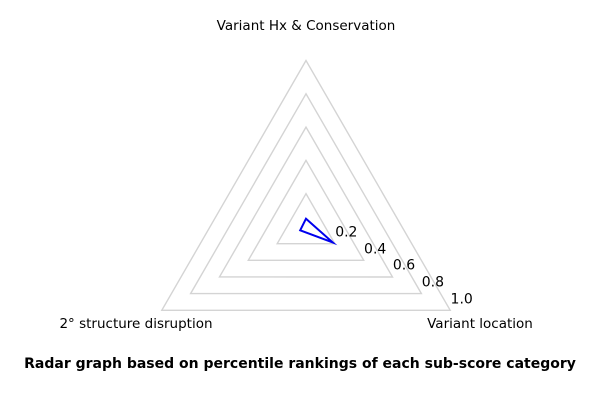  I want to click on grid-triangle-0.4, so click(306, 210).